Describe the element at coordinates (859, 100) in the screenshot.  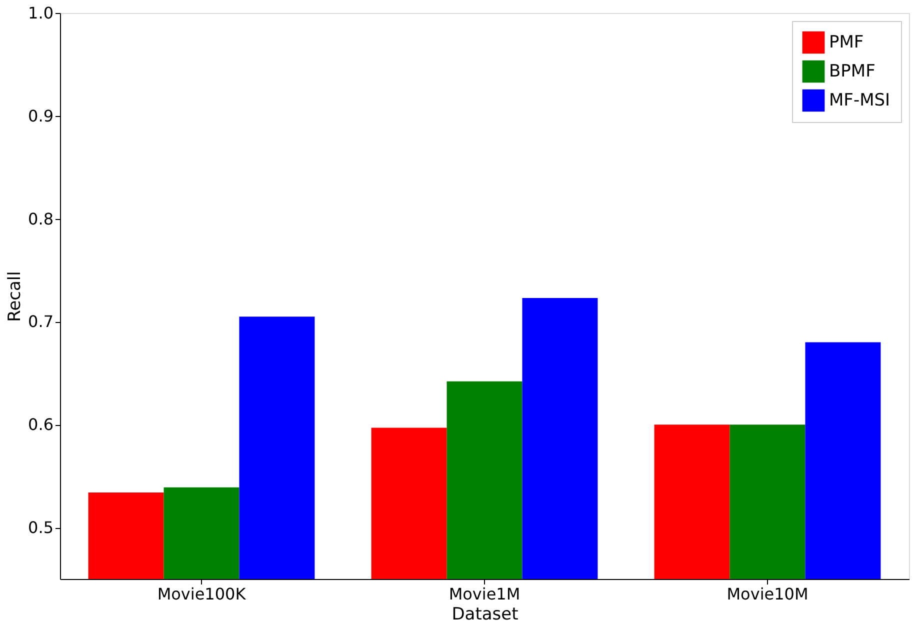
I see `legend-label: MF-MSI` at that location.